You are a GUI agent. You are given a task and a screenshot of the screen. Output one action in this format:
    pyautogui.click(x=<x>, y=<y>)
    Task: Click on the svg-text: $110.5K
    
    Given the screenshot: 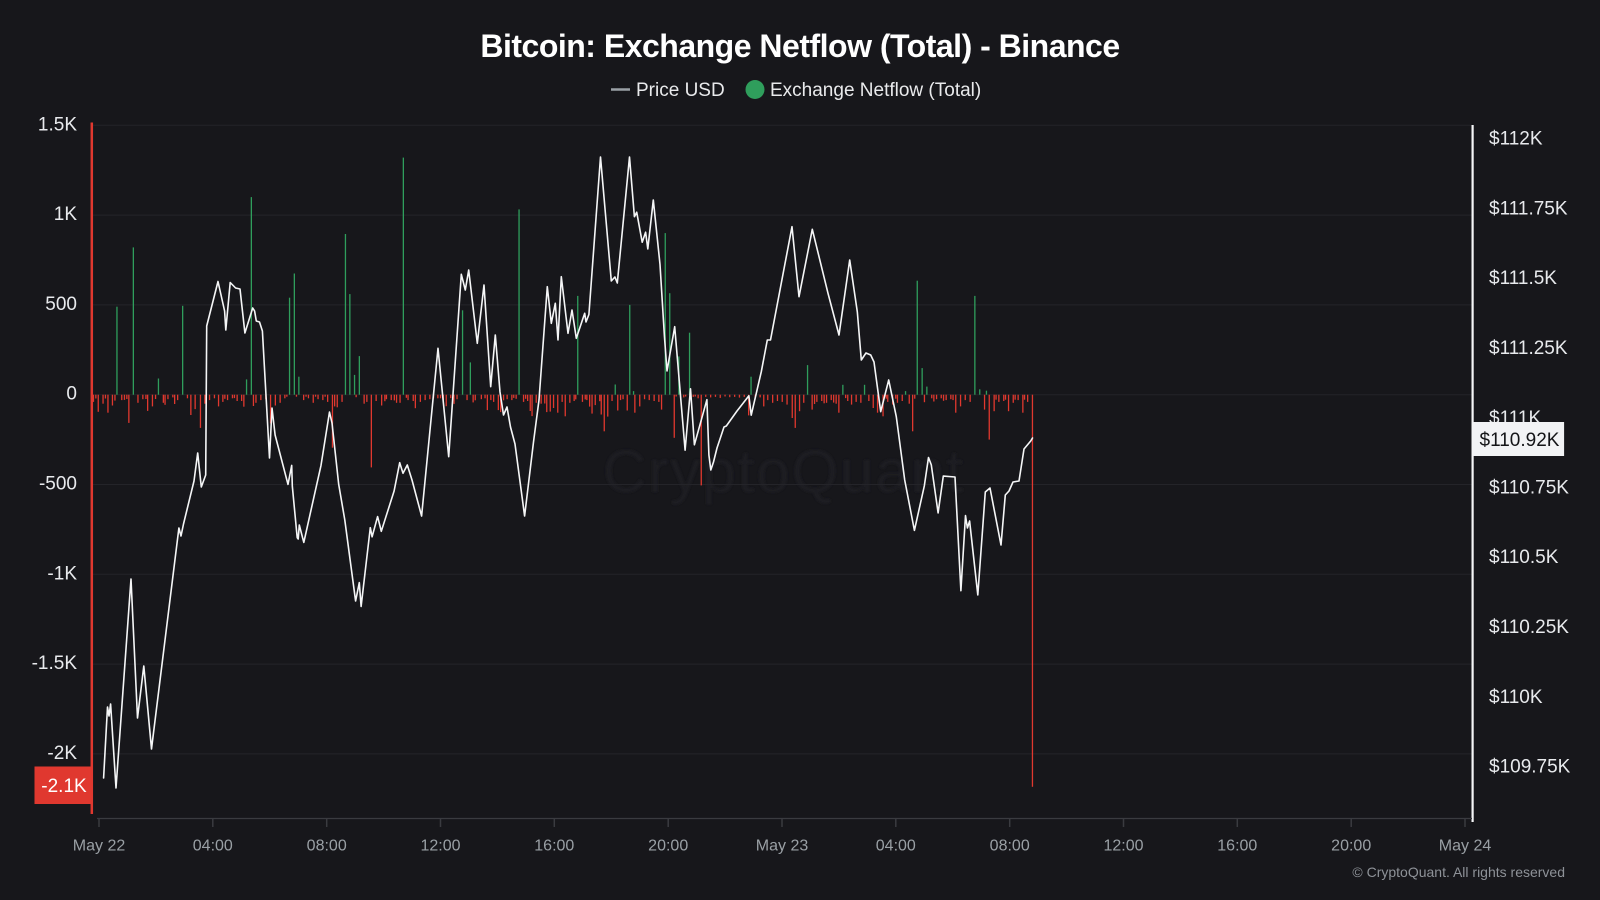 What is the action you would take?
    pyautogui.click(x=1524, y=557)
    